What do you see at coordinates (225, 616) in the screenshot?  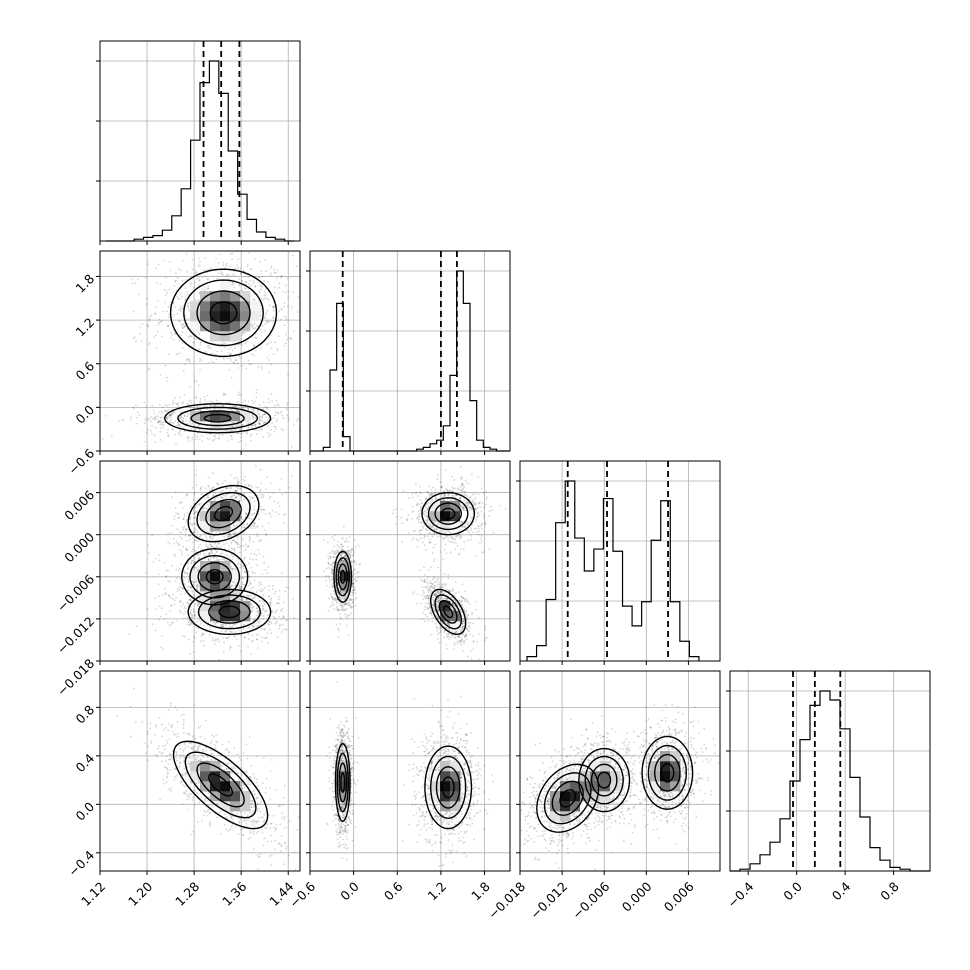 I see `density-cell` at bounding box center [225, 616].